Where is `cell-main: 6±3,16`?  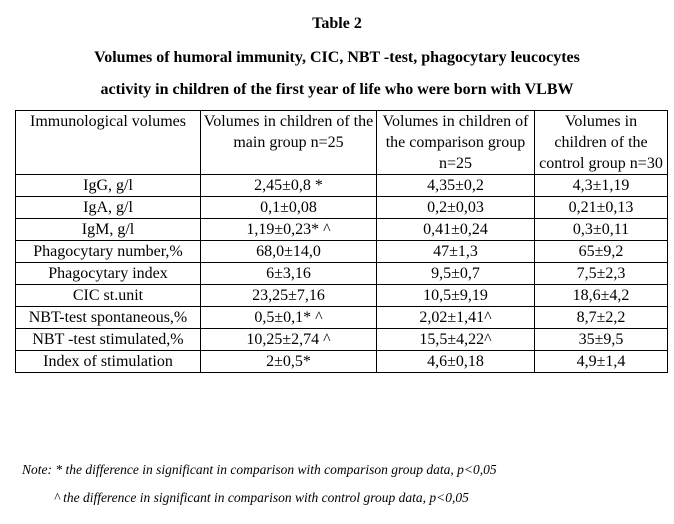
cell-main: 6±3,16 is located at coordinates (288, 273).